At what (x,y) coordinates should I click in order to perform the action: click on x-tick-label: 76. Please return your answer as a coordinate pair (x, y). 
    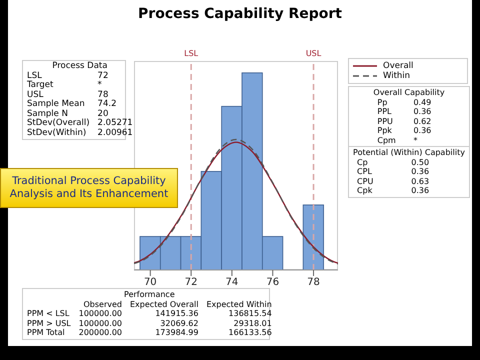
    Looking at the image, I should click on (273, 282).